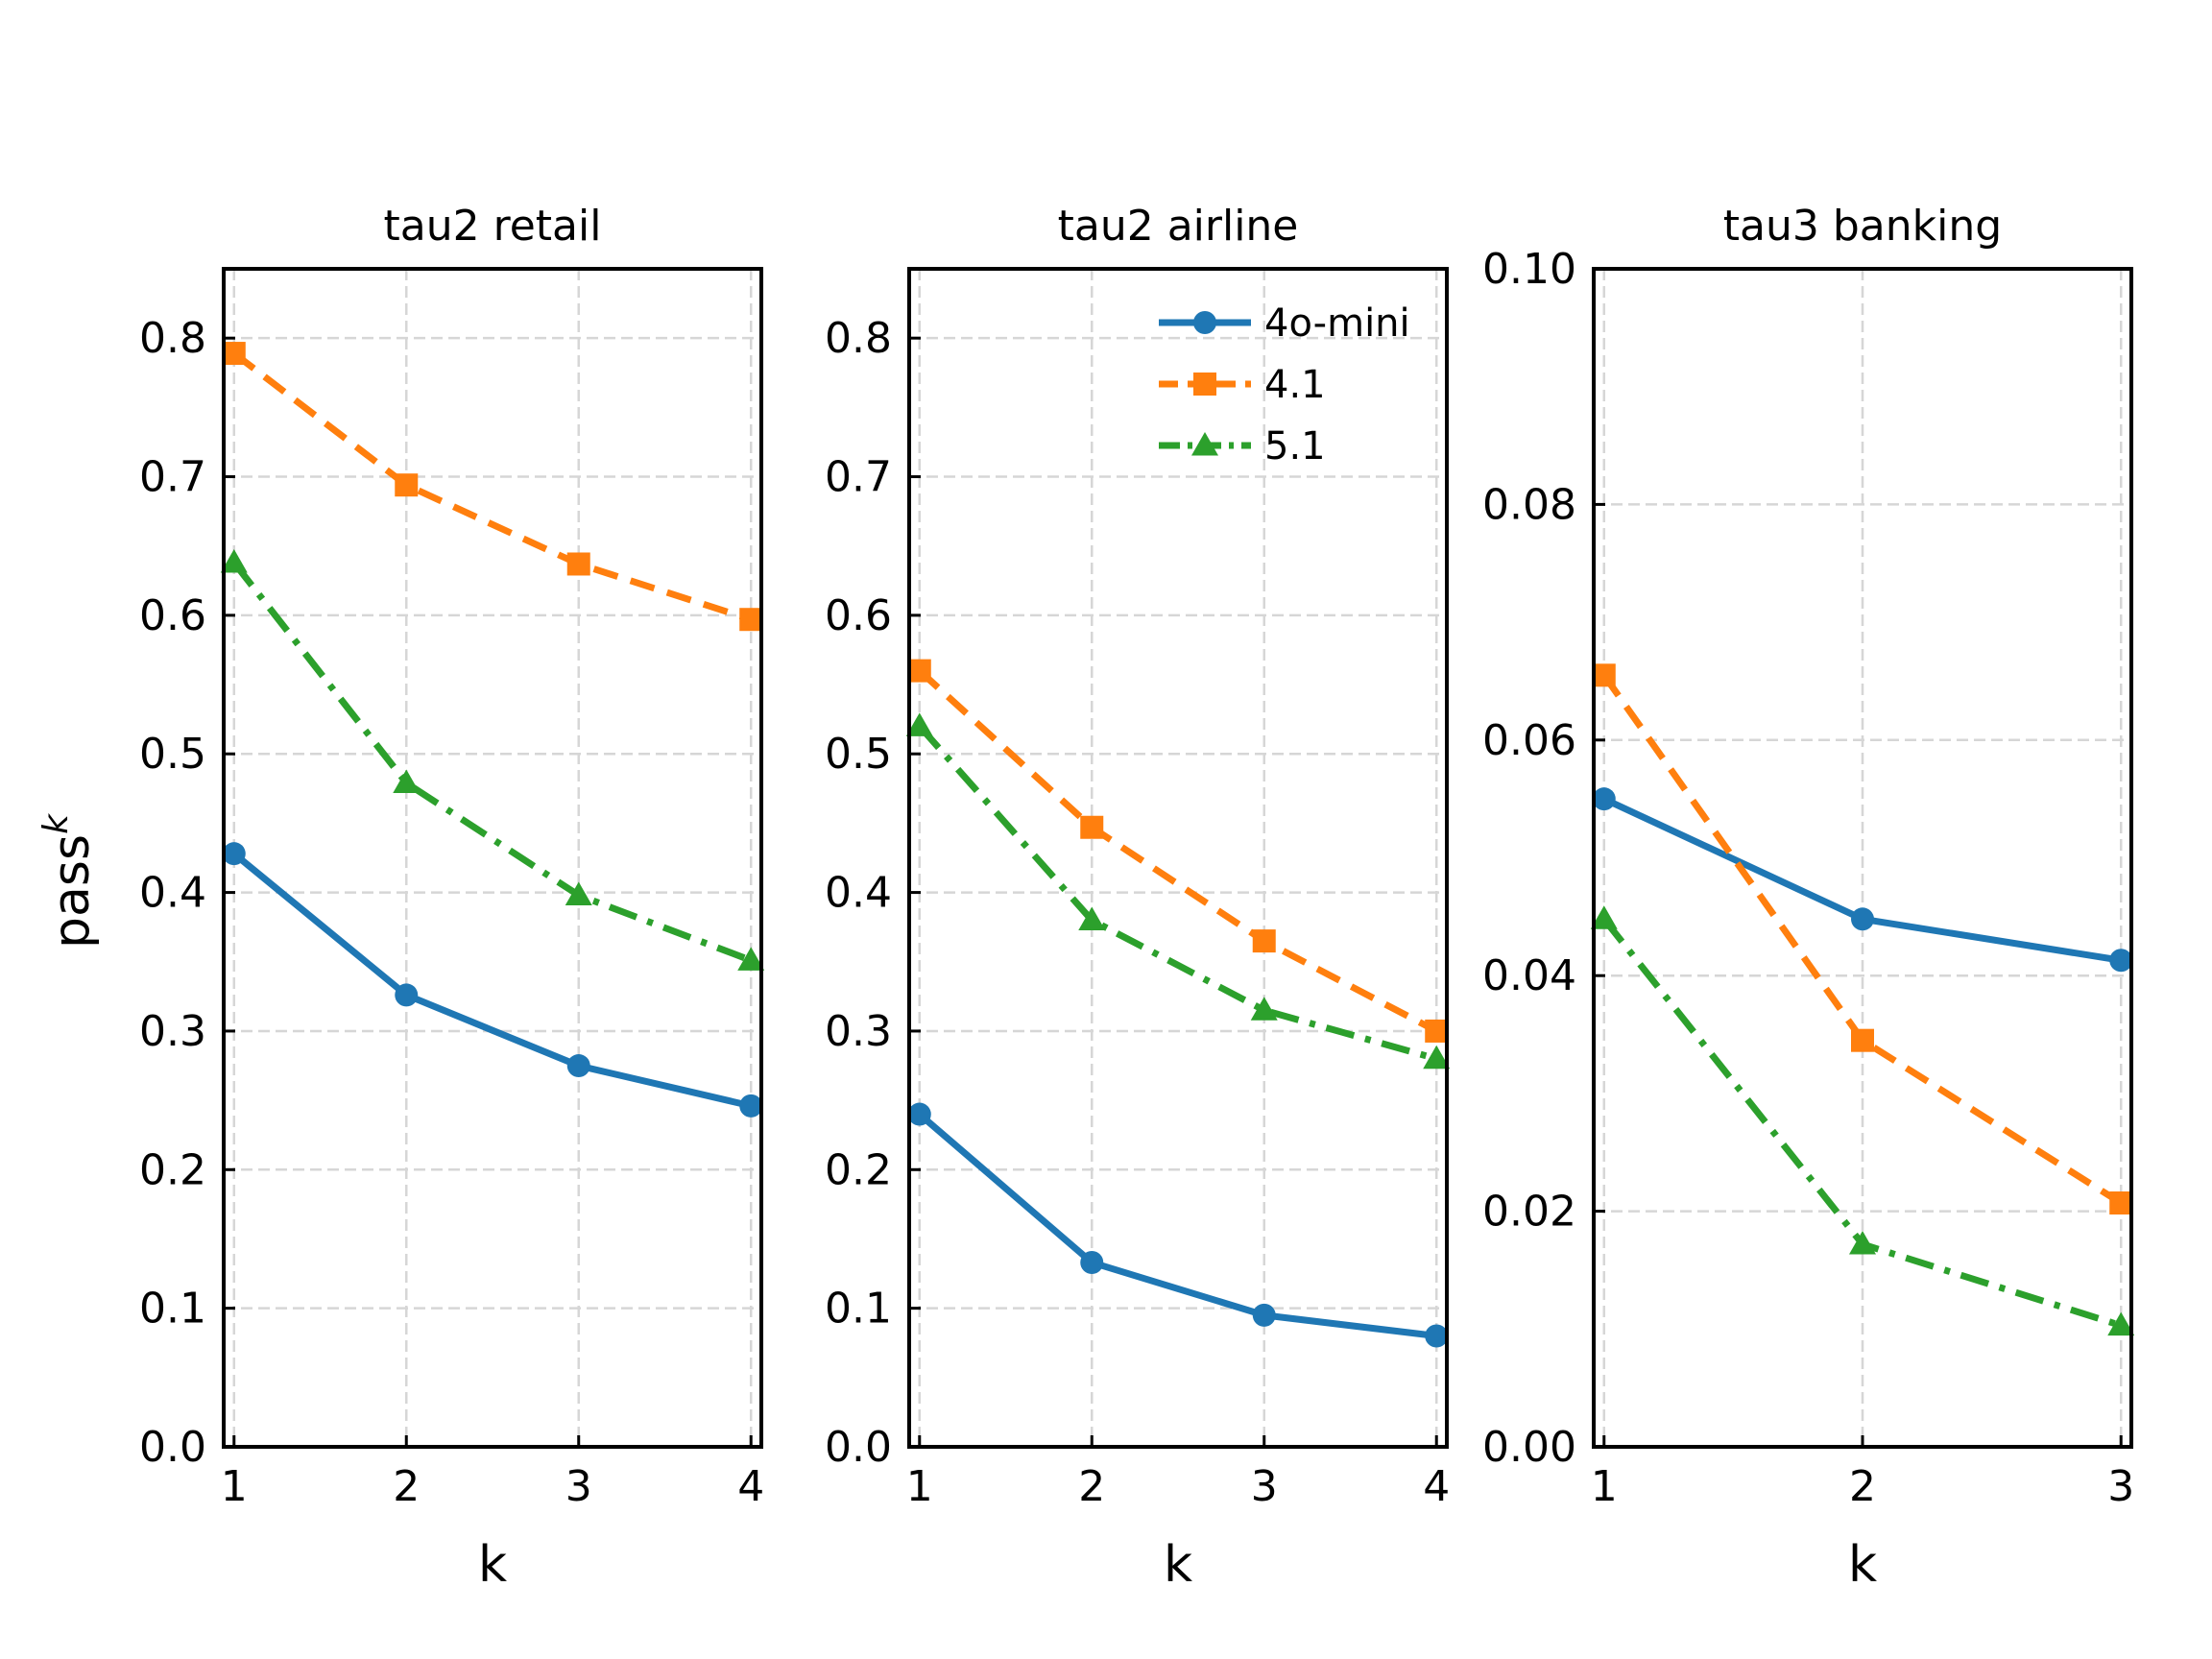 This screenshot has height=1659, width=2212. Describe the element at coordinates (1862, 226) in the screenshot. I see `panel-title: tau3 banking` at that location.